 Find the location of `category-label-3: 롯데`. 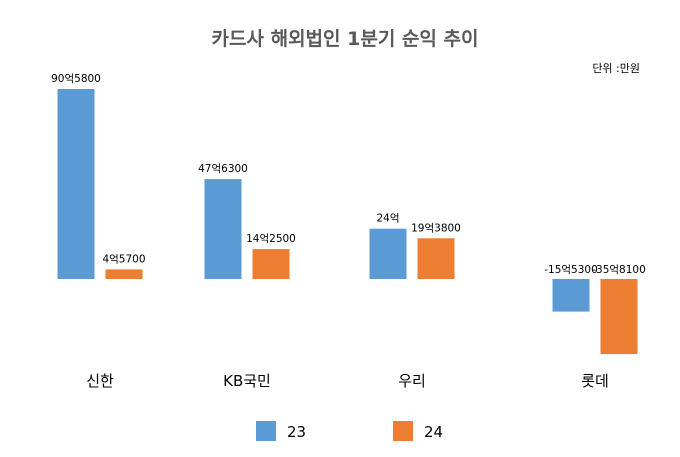

category-label-3: 롯데 is located at coordinates (595, 381).